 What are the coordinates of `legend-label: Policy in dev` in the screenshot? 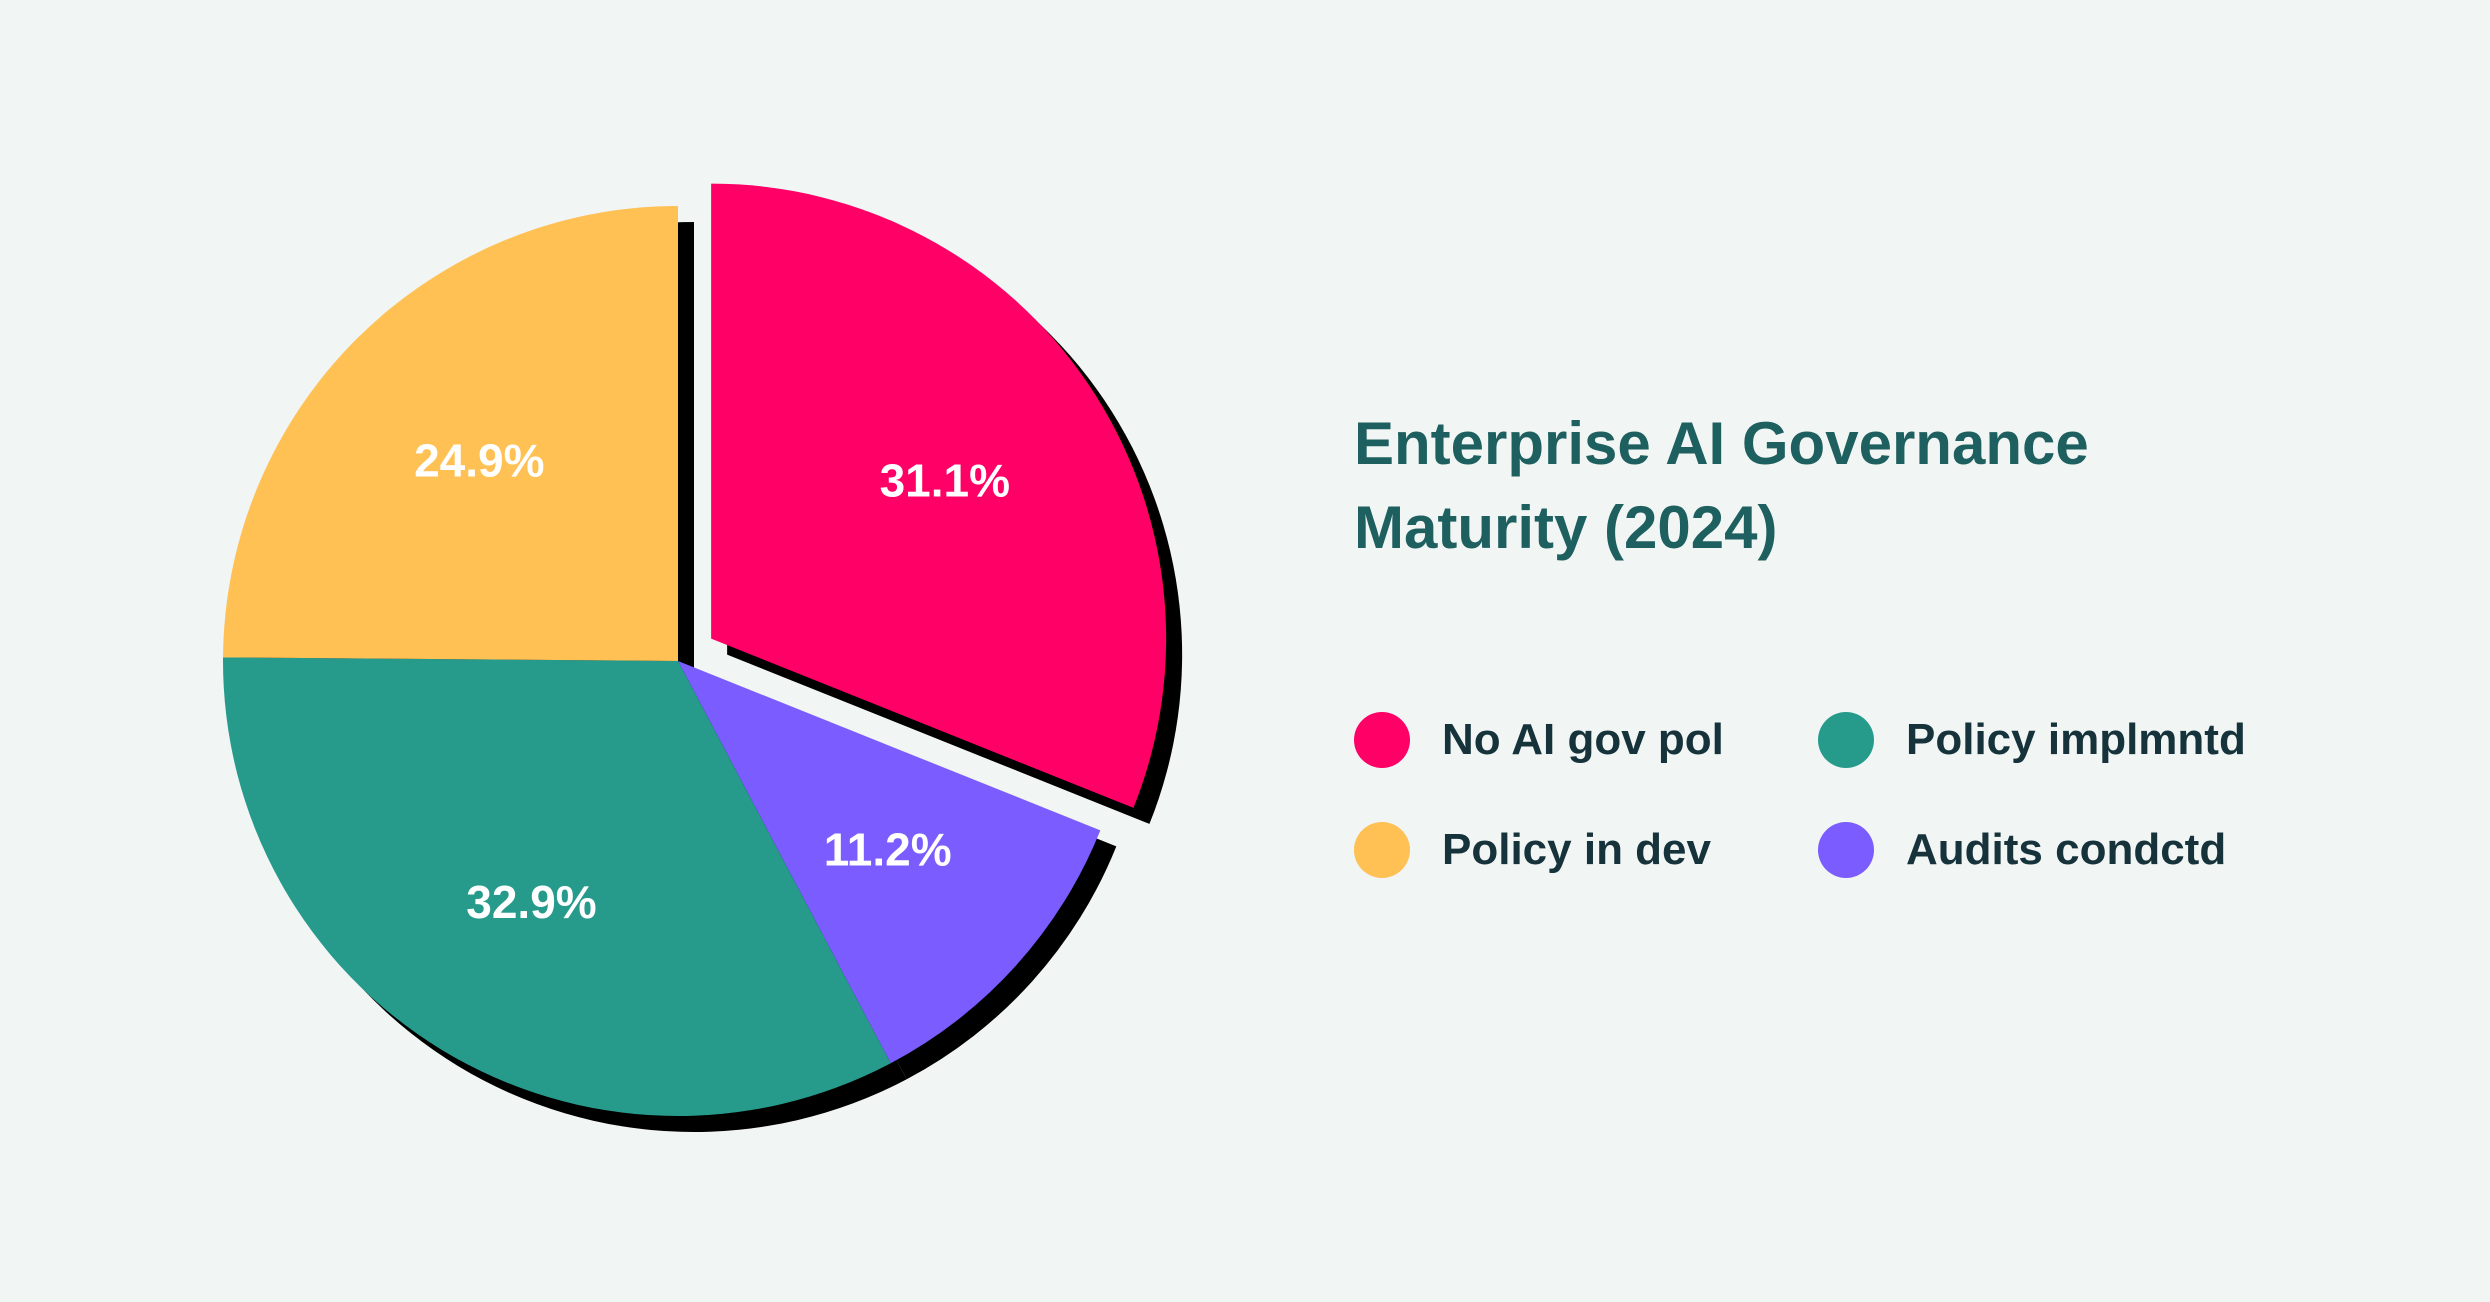 It's located at (1576, 849).